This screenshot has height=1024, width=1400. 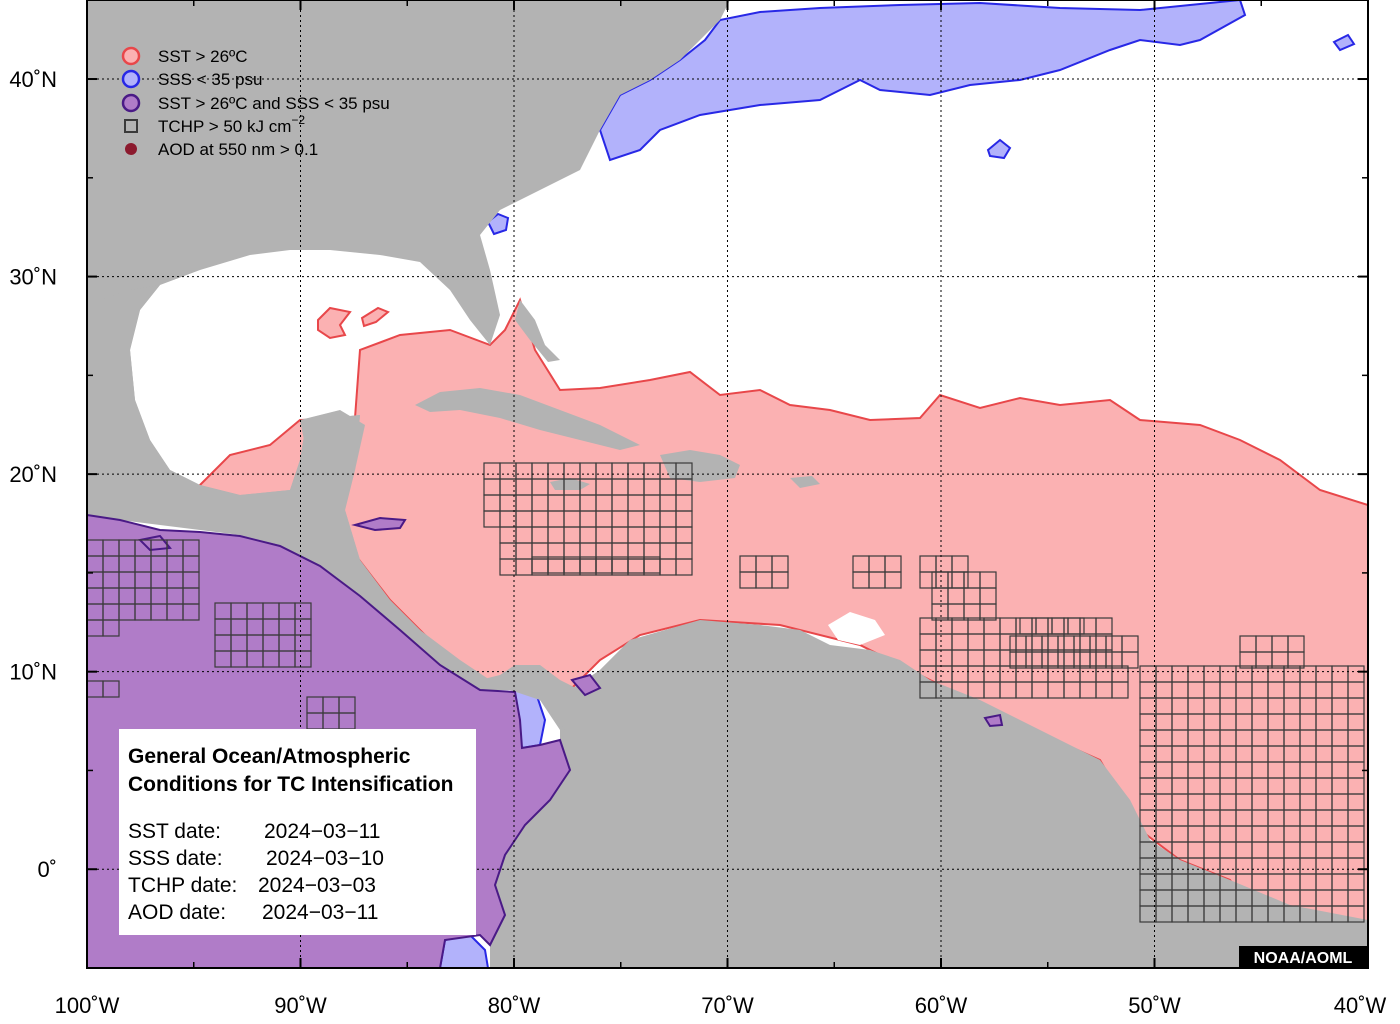 I want to click on land-bahamas, so click(x=537, y=331).